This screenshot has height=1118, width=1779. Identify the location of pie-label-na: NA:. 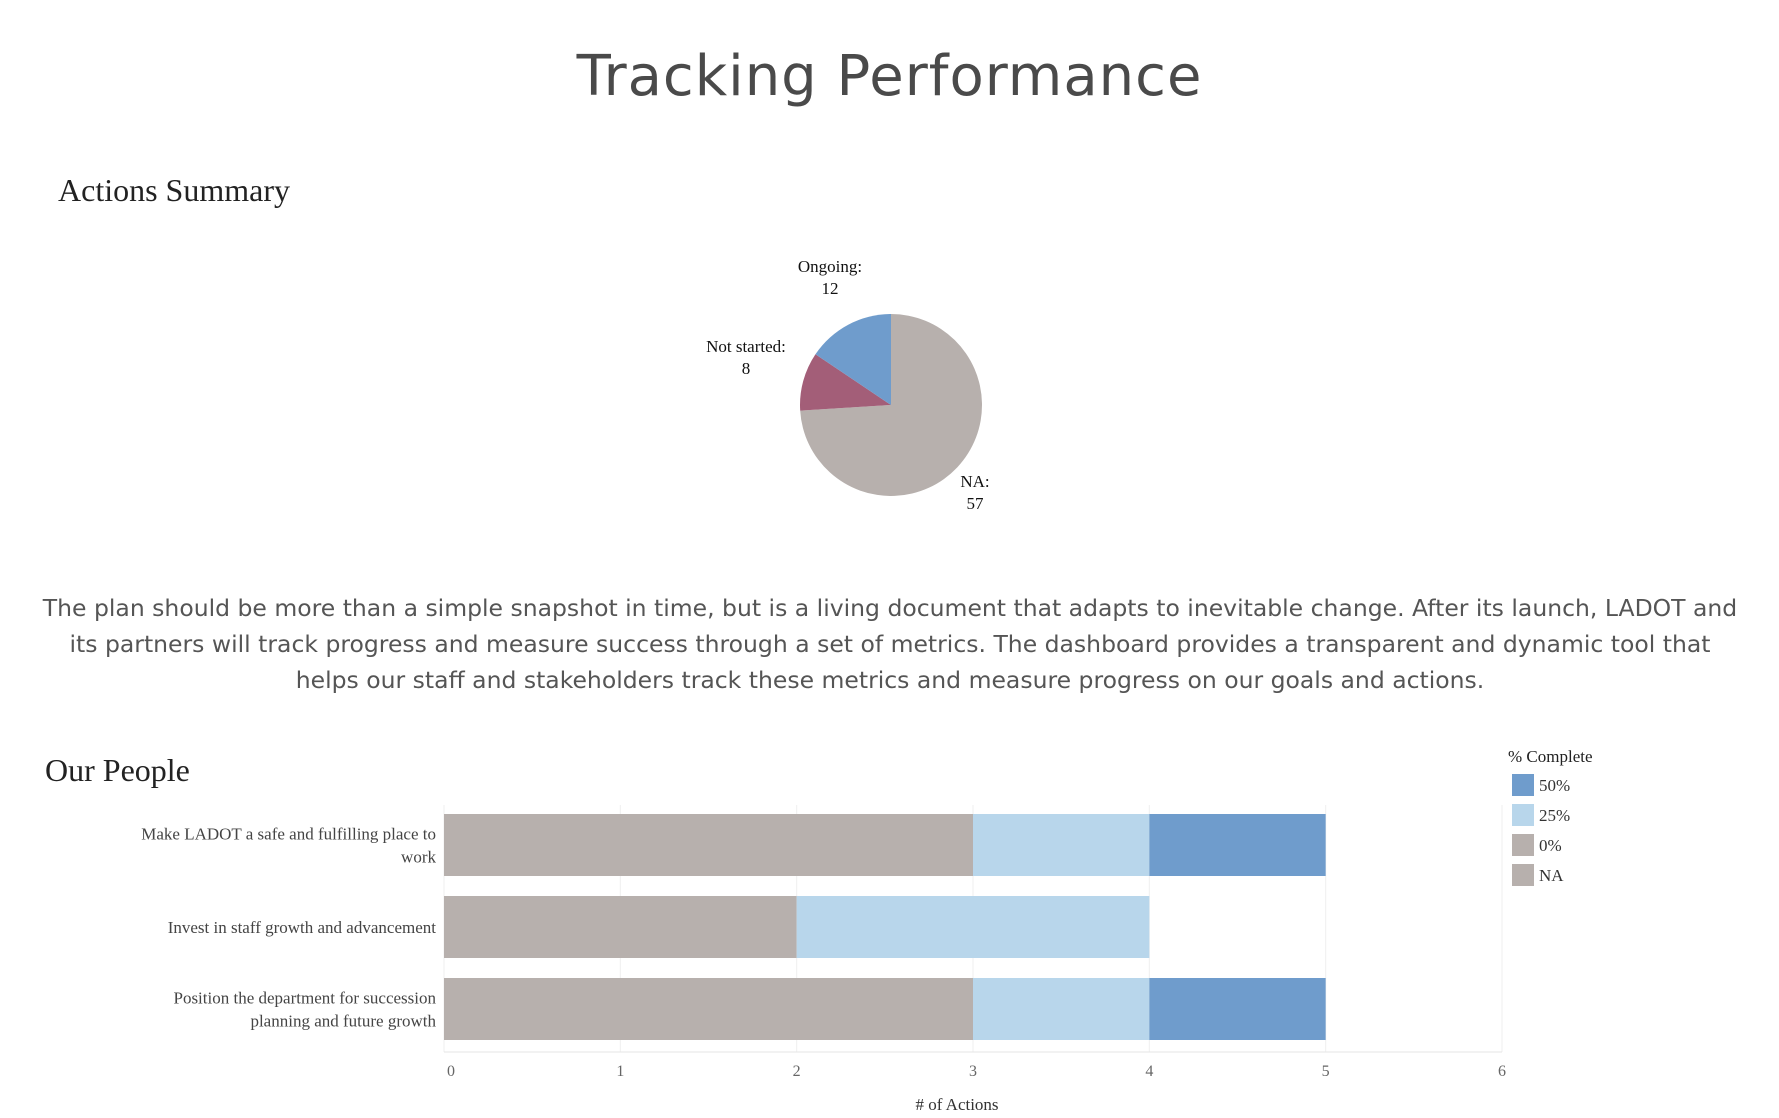
(974, 481).